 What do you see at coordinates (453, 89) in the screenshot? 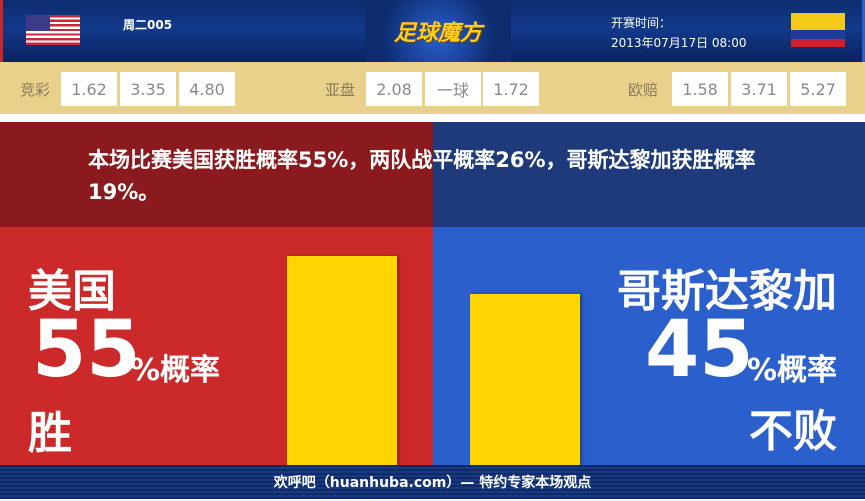
I see `odd-value: 一球` at bounding box center [453, 89].